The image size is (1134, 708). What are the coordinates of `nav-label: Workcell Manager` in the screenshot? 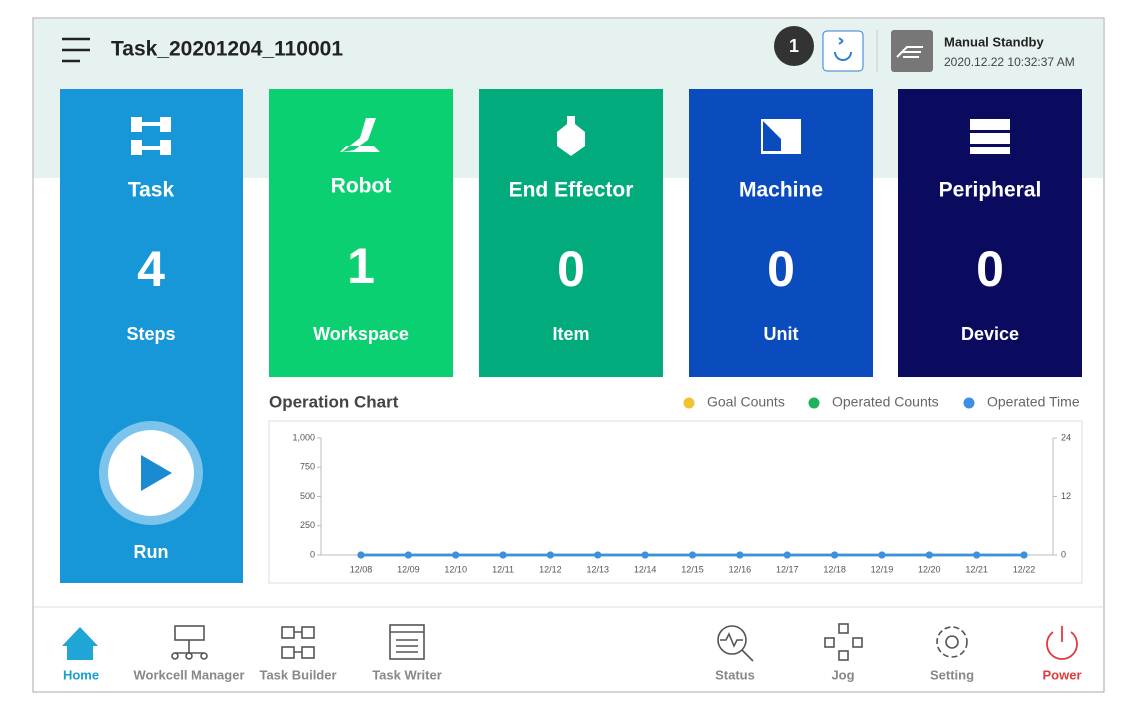 It's located at (188, 674).